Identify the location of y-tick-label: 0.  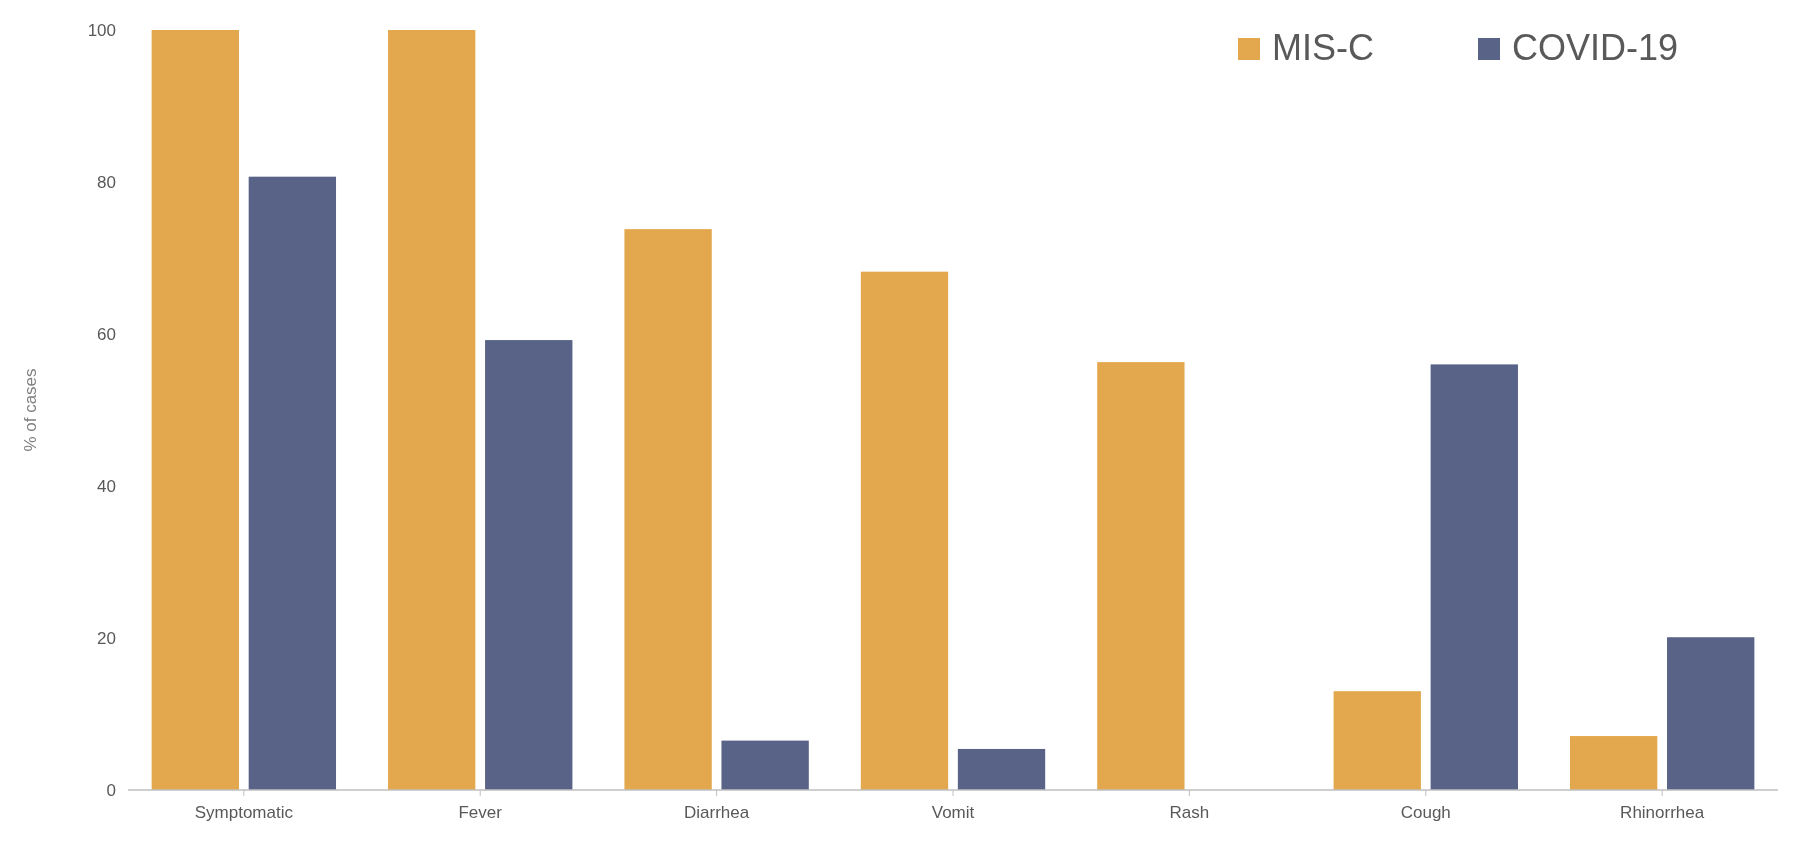
(111, 790).